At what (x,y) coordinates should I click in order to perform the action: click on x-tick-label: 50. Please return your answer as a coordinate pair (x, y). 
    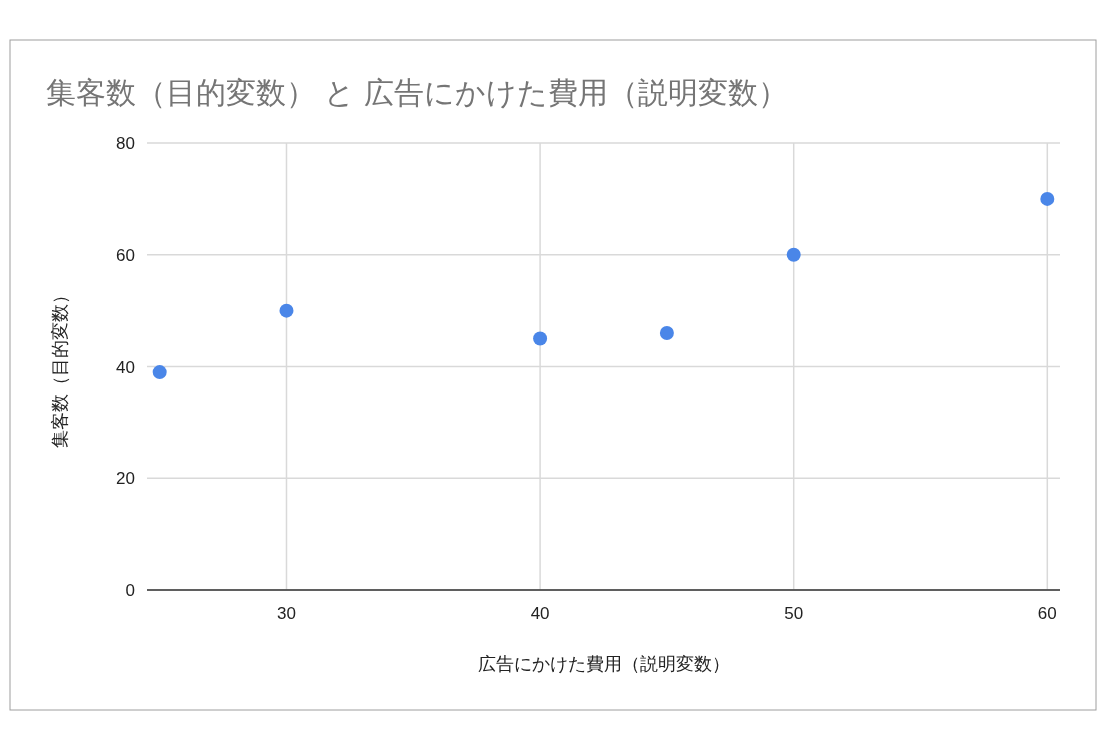
    Looking at the image, I should click on (794, 613).